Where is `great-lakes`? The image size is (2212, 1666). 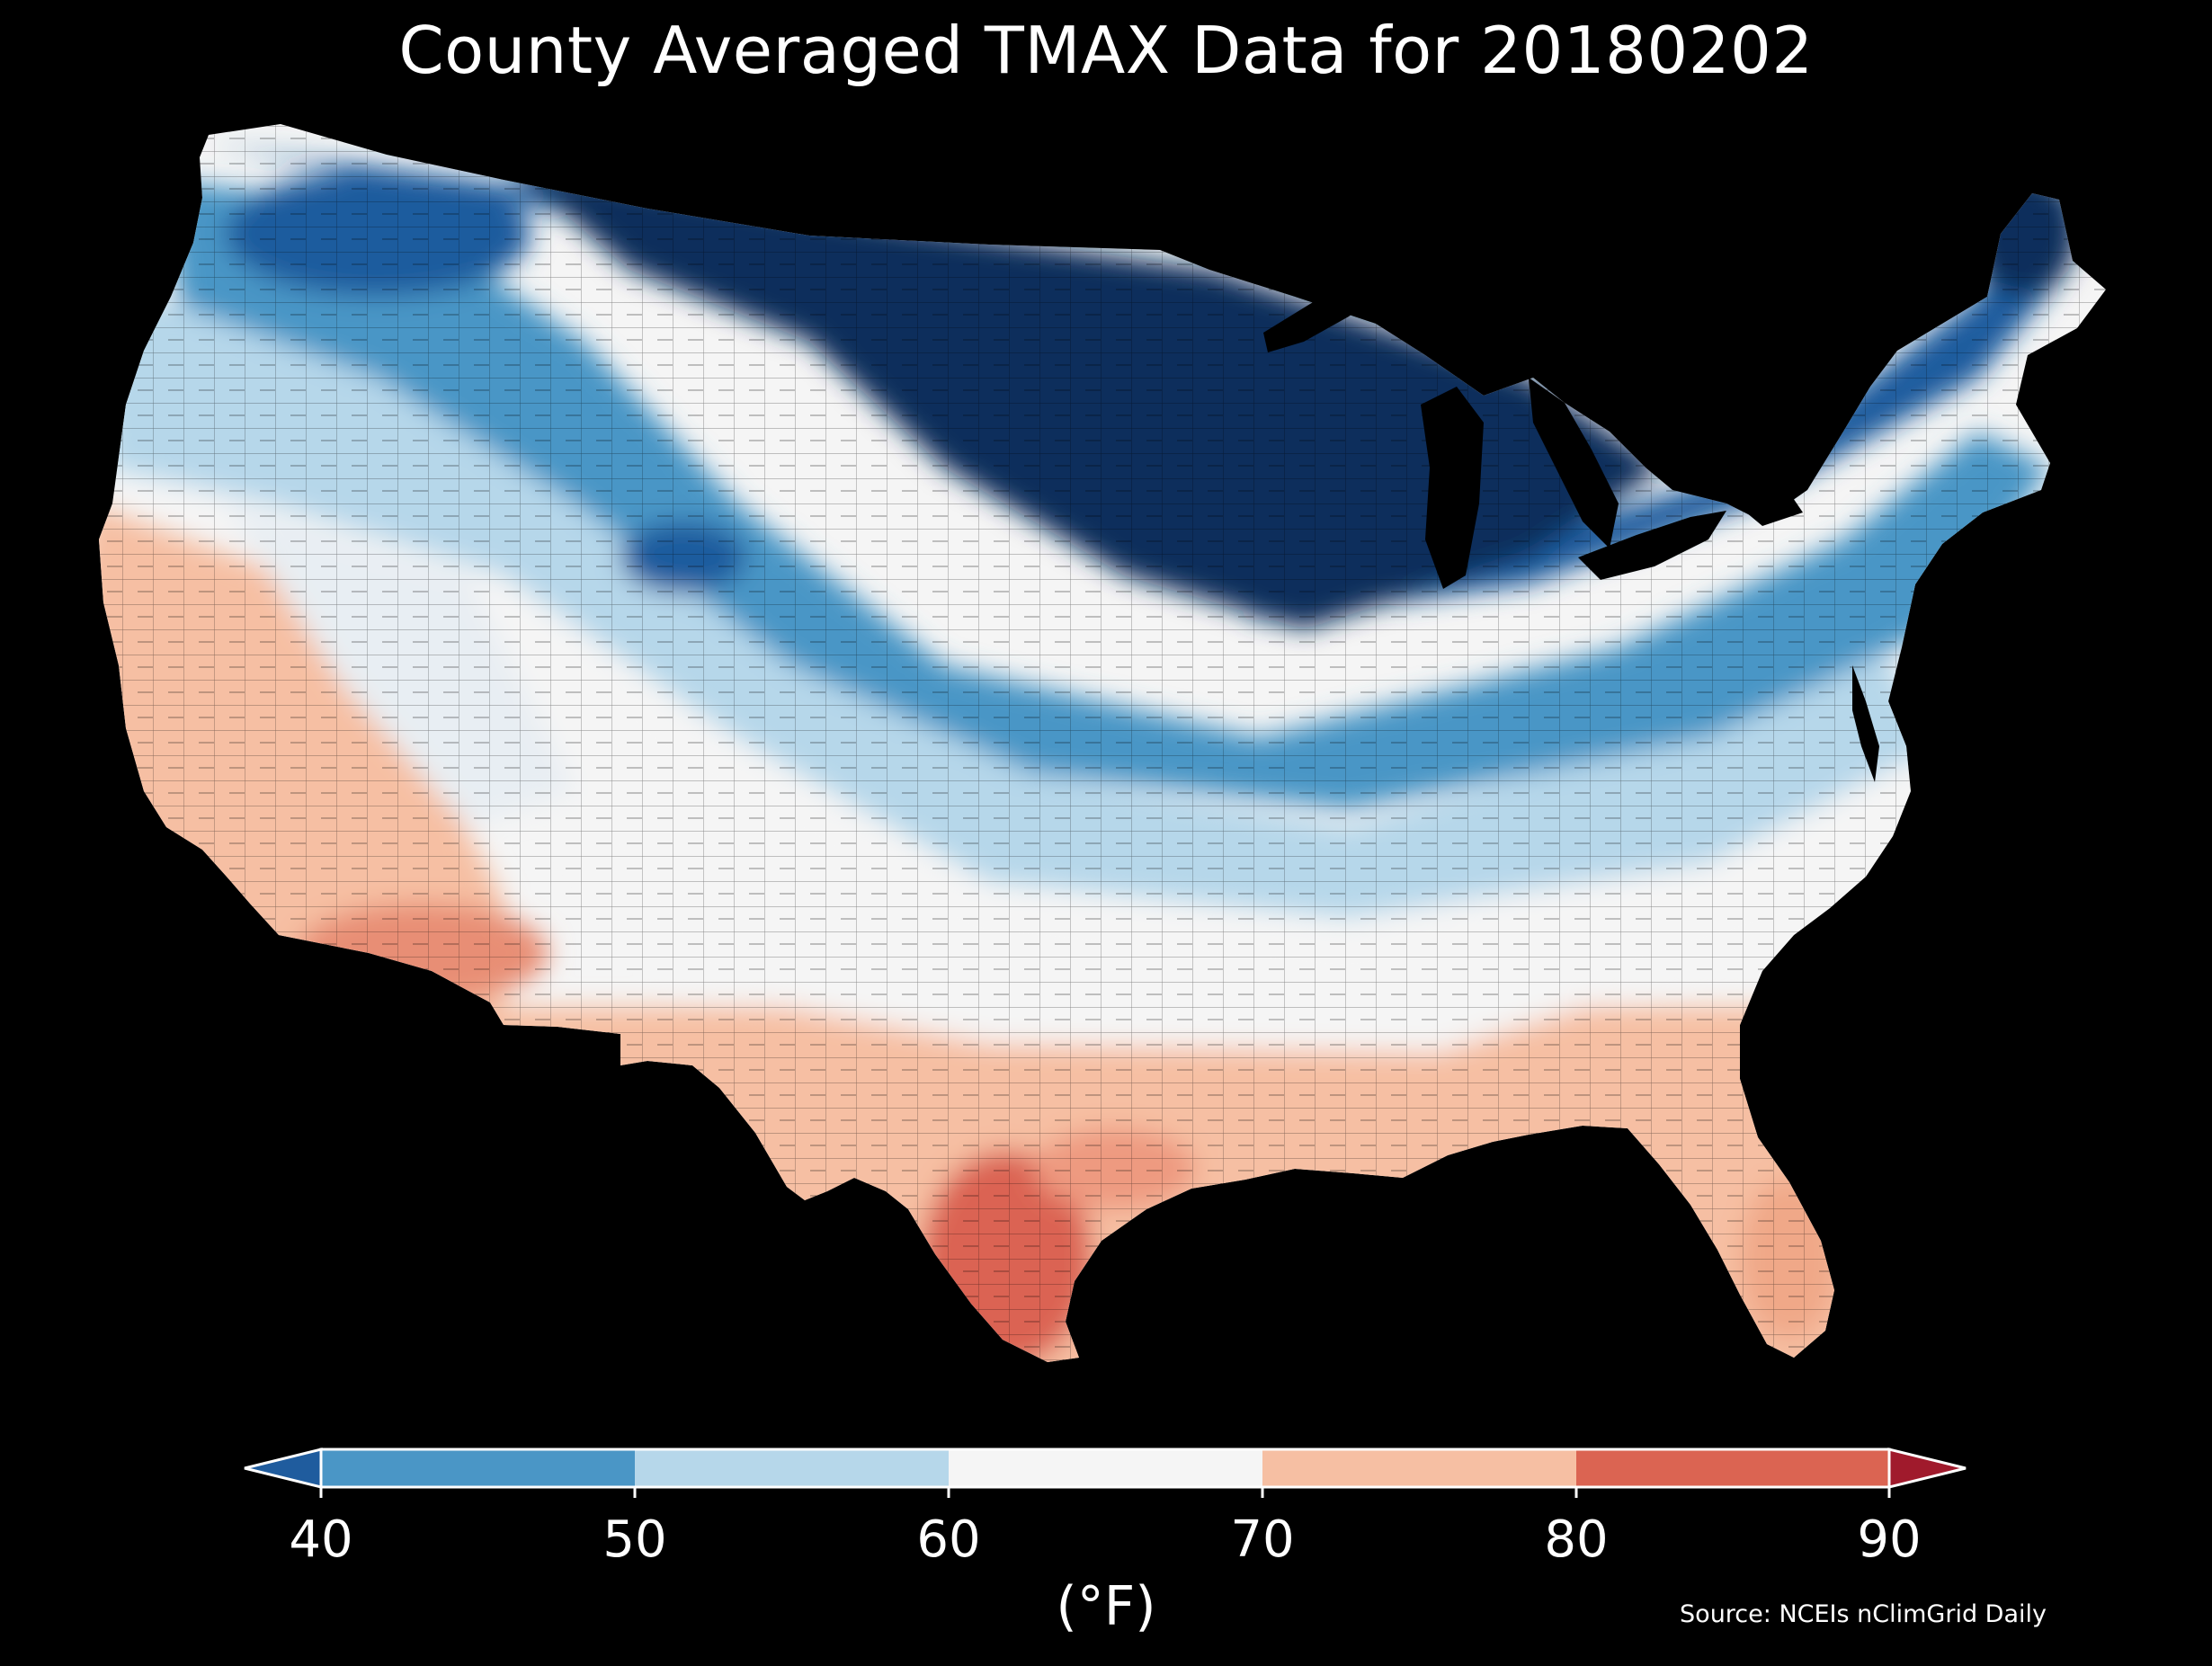
great-lakes is located at coordinates (1533, 432).